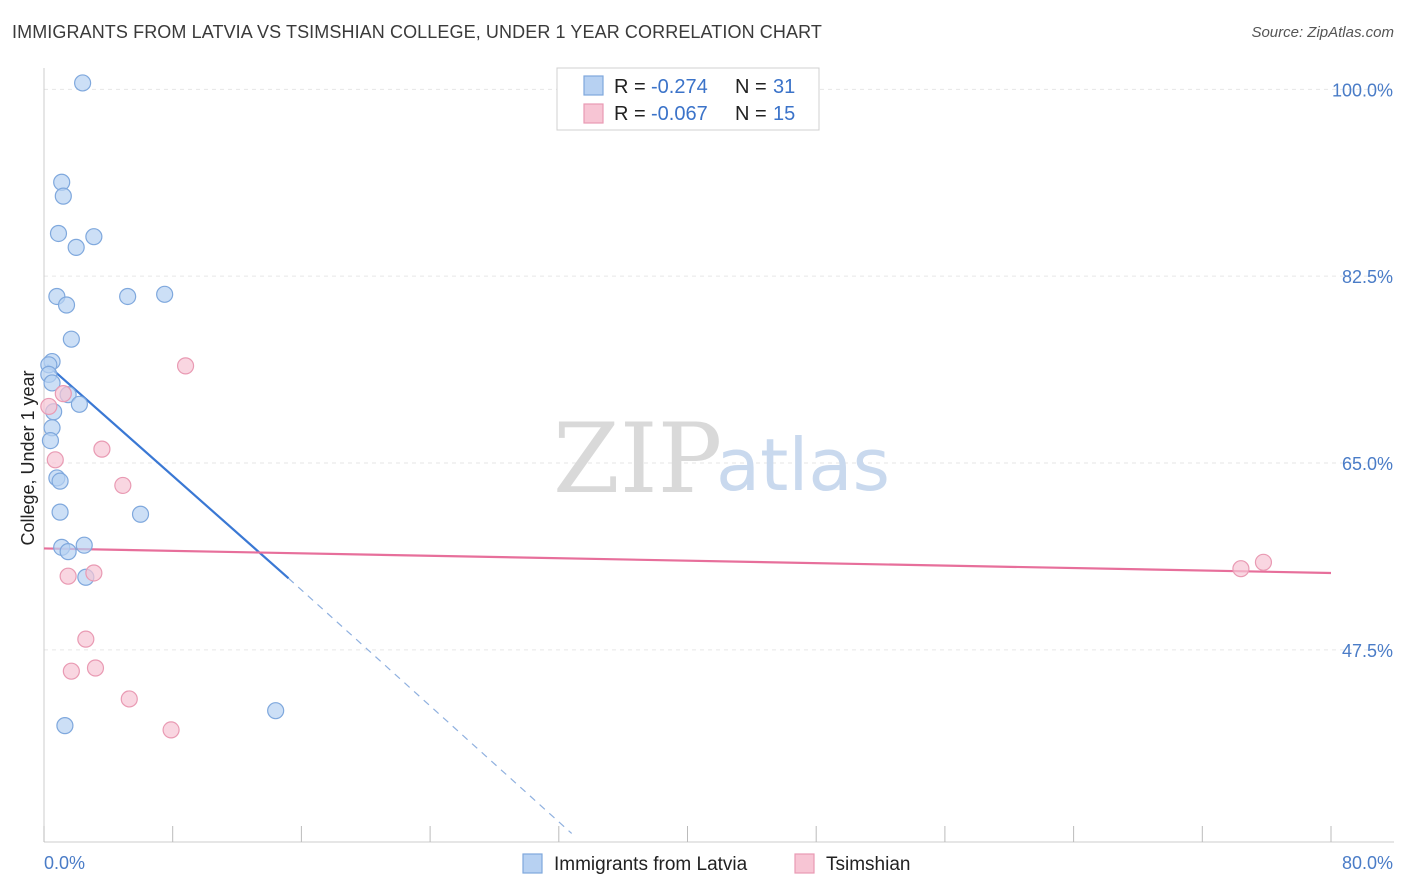  Describe the element at coordinates (1322, 32) in the screenshot. I see `chart-source: Source: ZipAtlas.com` at that location.